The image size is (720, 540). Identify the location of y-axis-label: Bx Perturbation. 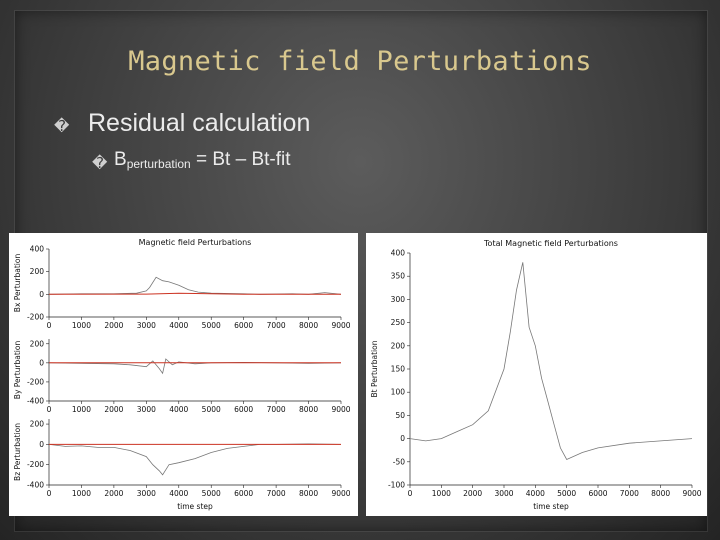
(17, 283).